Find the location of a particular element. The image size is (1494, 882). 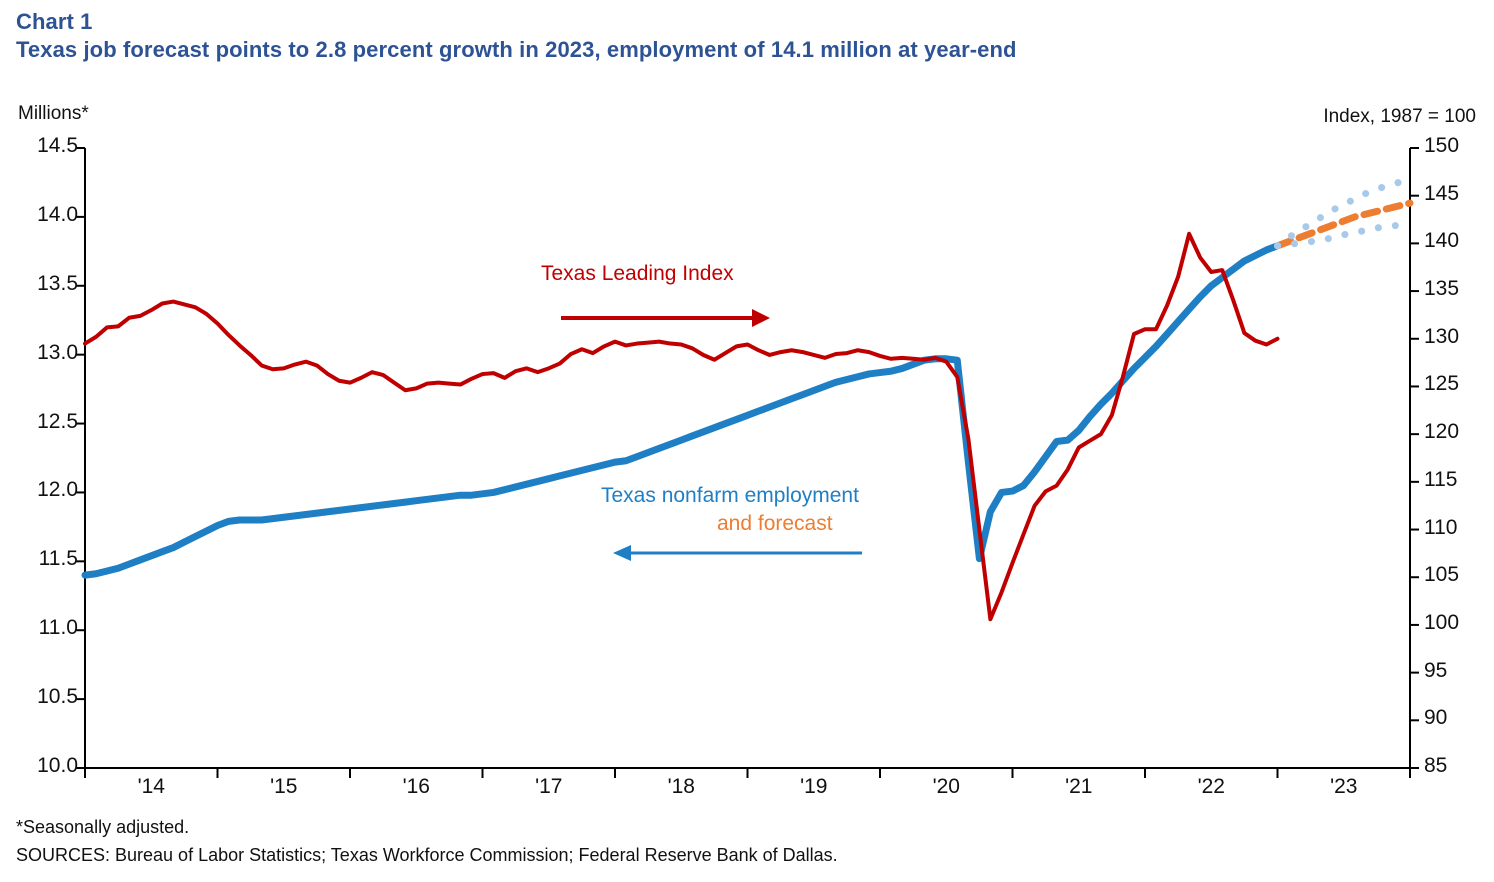

right-axis-tick-label: 110 is located at coordinates (1441, 527).